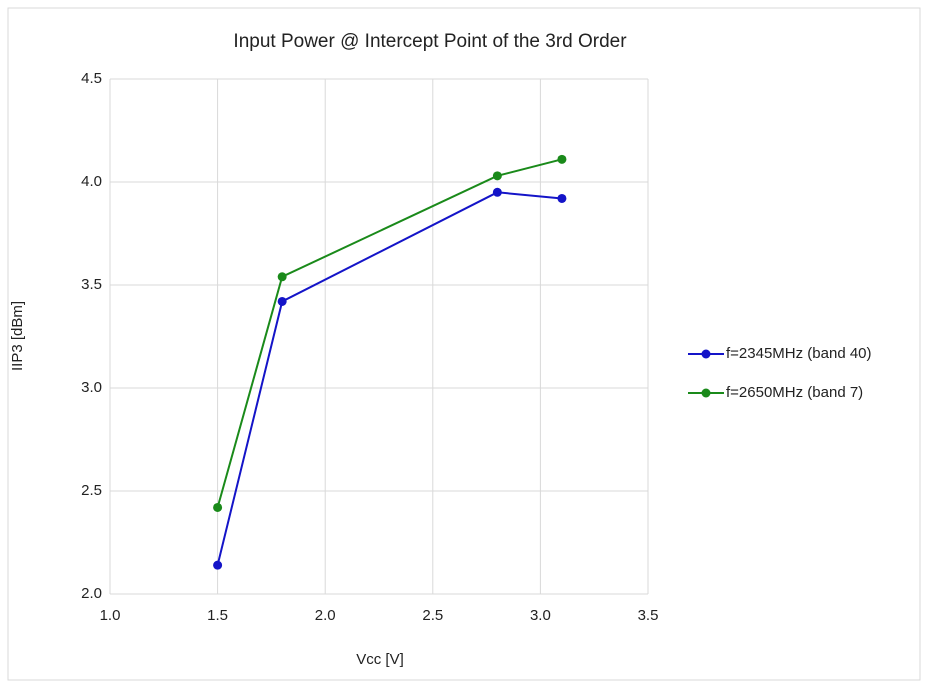 The height and width of the screenshot is (691, 927). What do you see at coordinates (91, 181) in the screenshot?
I see `y-tick-label: 4.0` at bounding box center [91, 181].